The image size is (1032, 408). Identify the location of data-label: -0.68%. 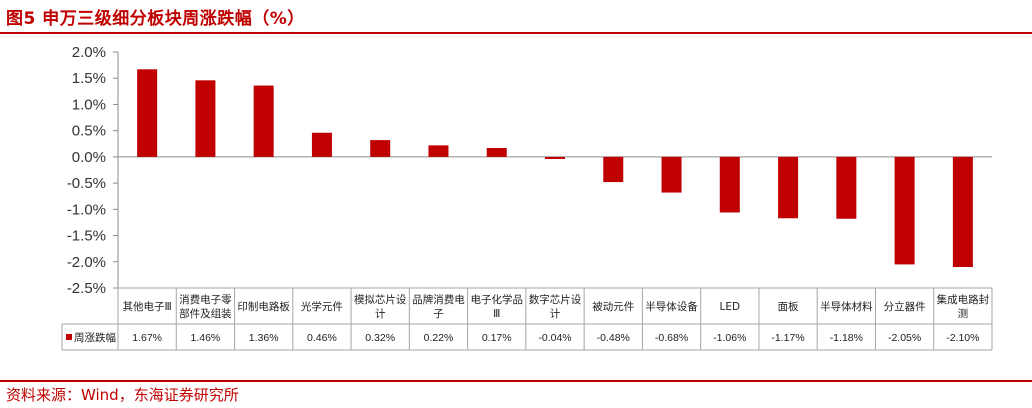
(671, 338).